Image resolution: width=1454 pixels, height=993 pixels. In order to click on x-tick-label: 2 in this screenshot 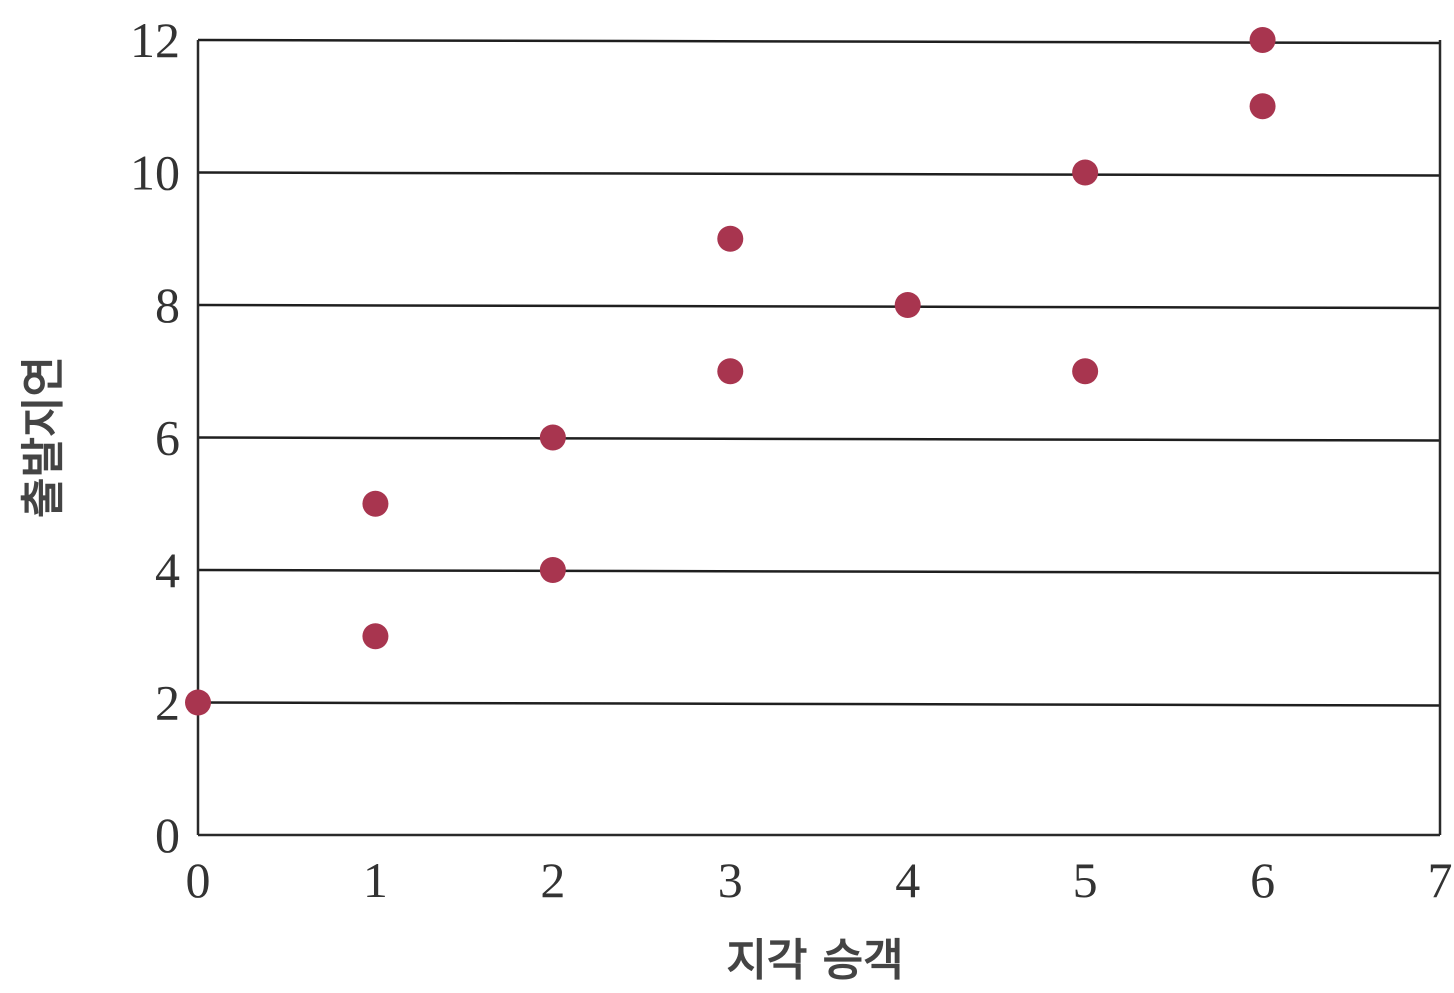, I will do `click(552, 880)`.